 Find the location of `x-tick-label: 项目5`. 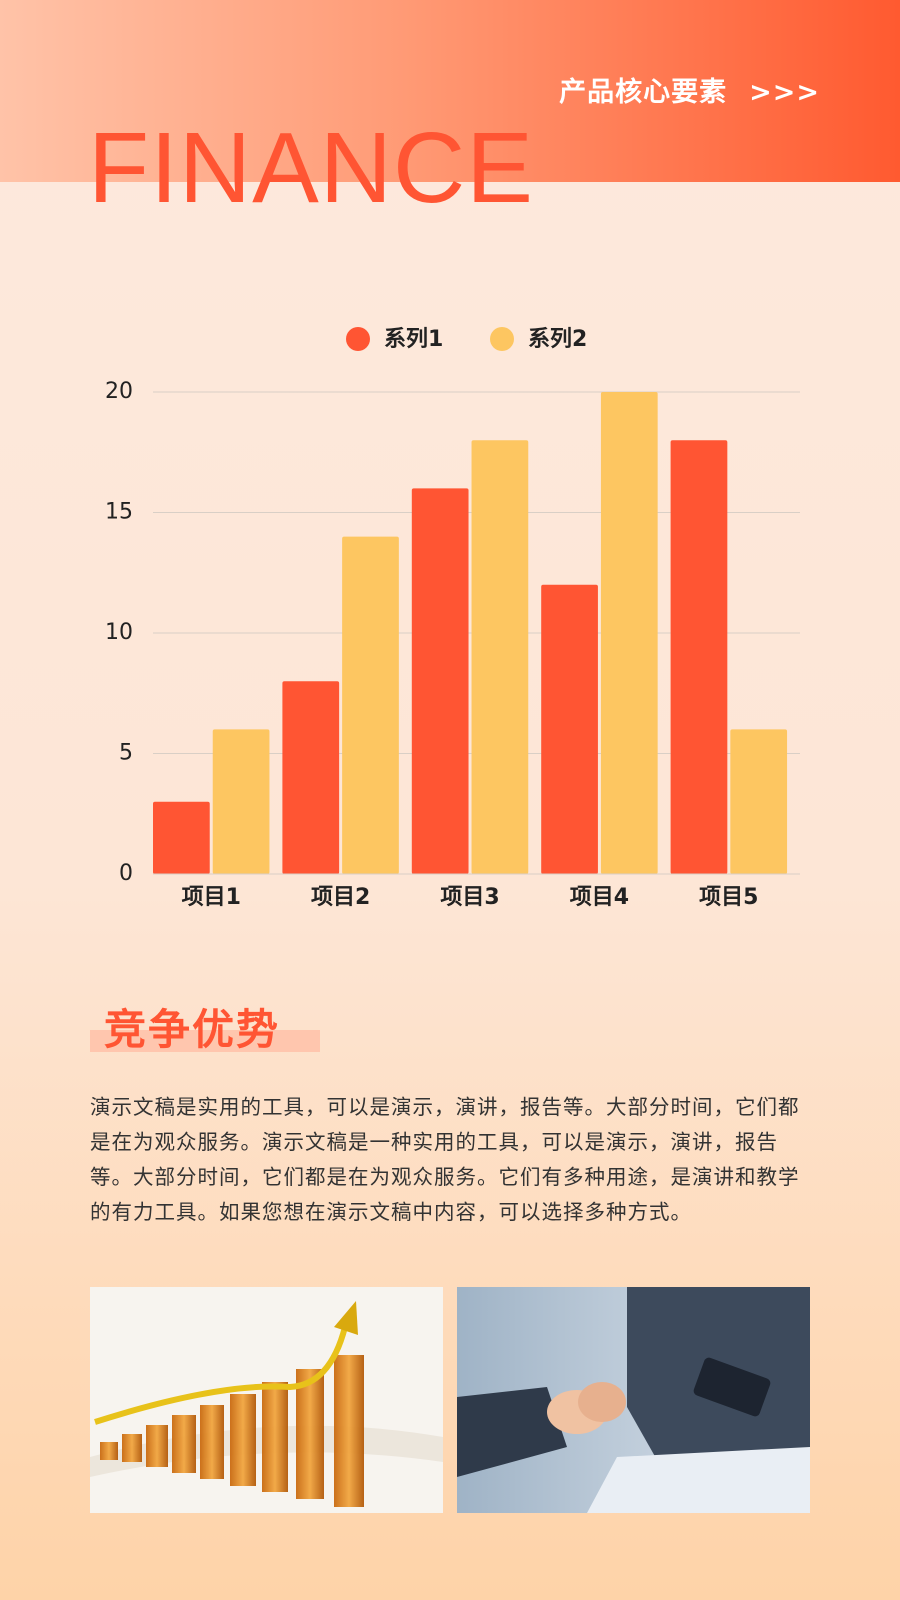

x-tick-label: 项目5 is located at coordinates (728, 897).